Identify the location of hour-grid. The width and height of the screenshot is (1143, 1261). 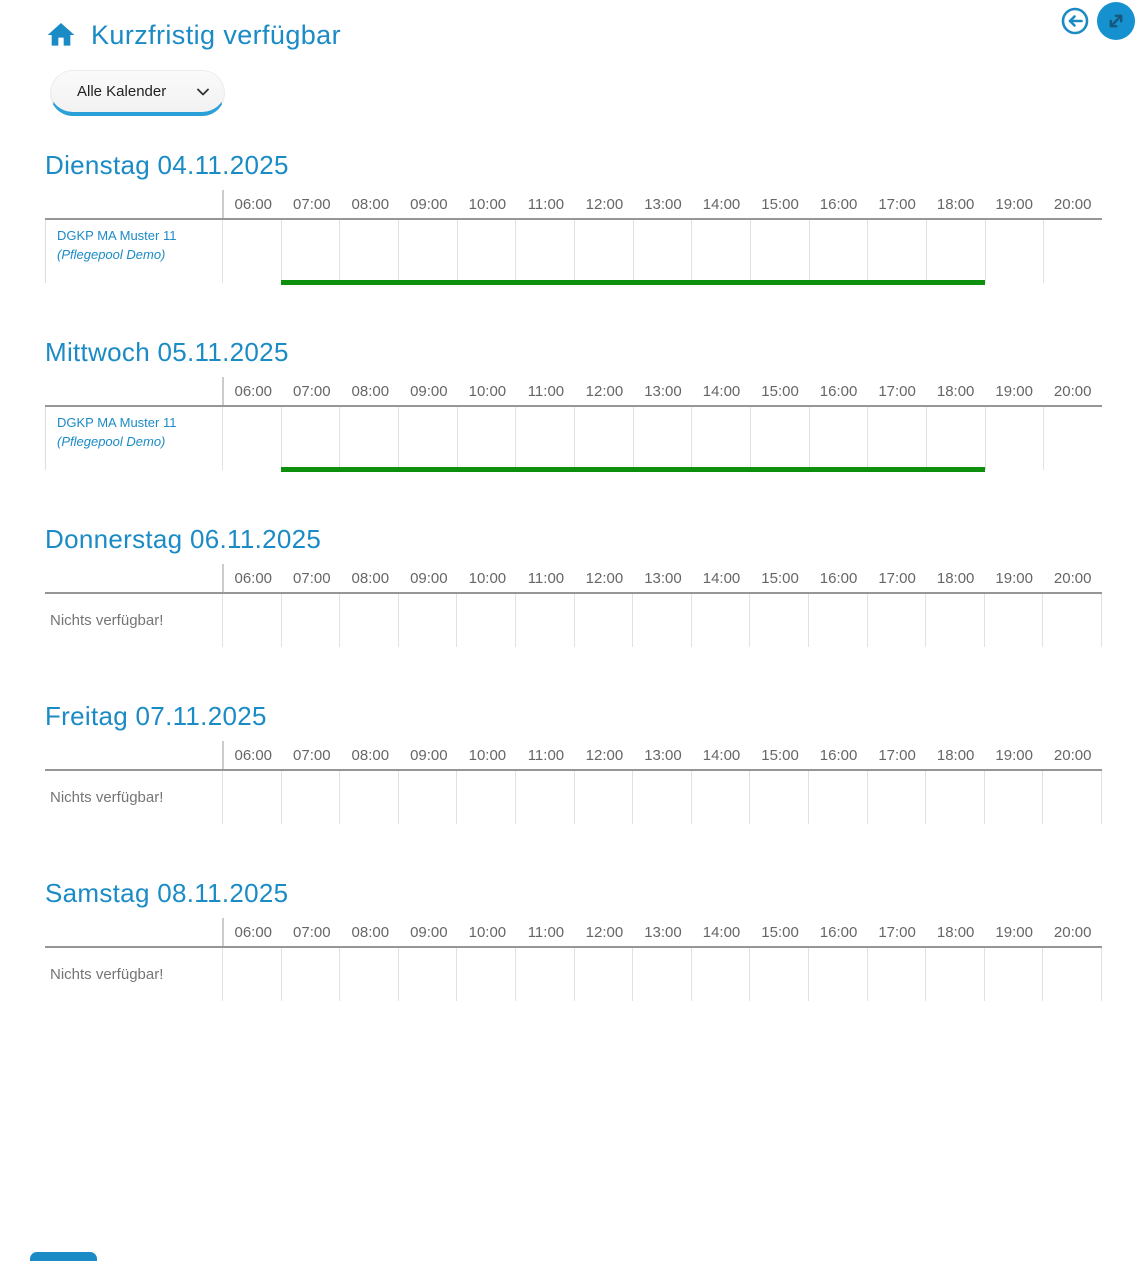
(662, 439).